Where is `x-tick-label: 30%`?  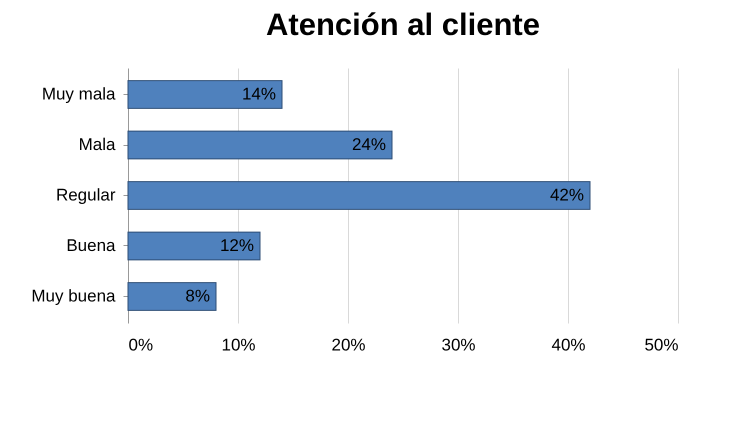
x-tick-label: 30% is located at coordinates (458, 345).